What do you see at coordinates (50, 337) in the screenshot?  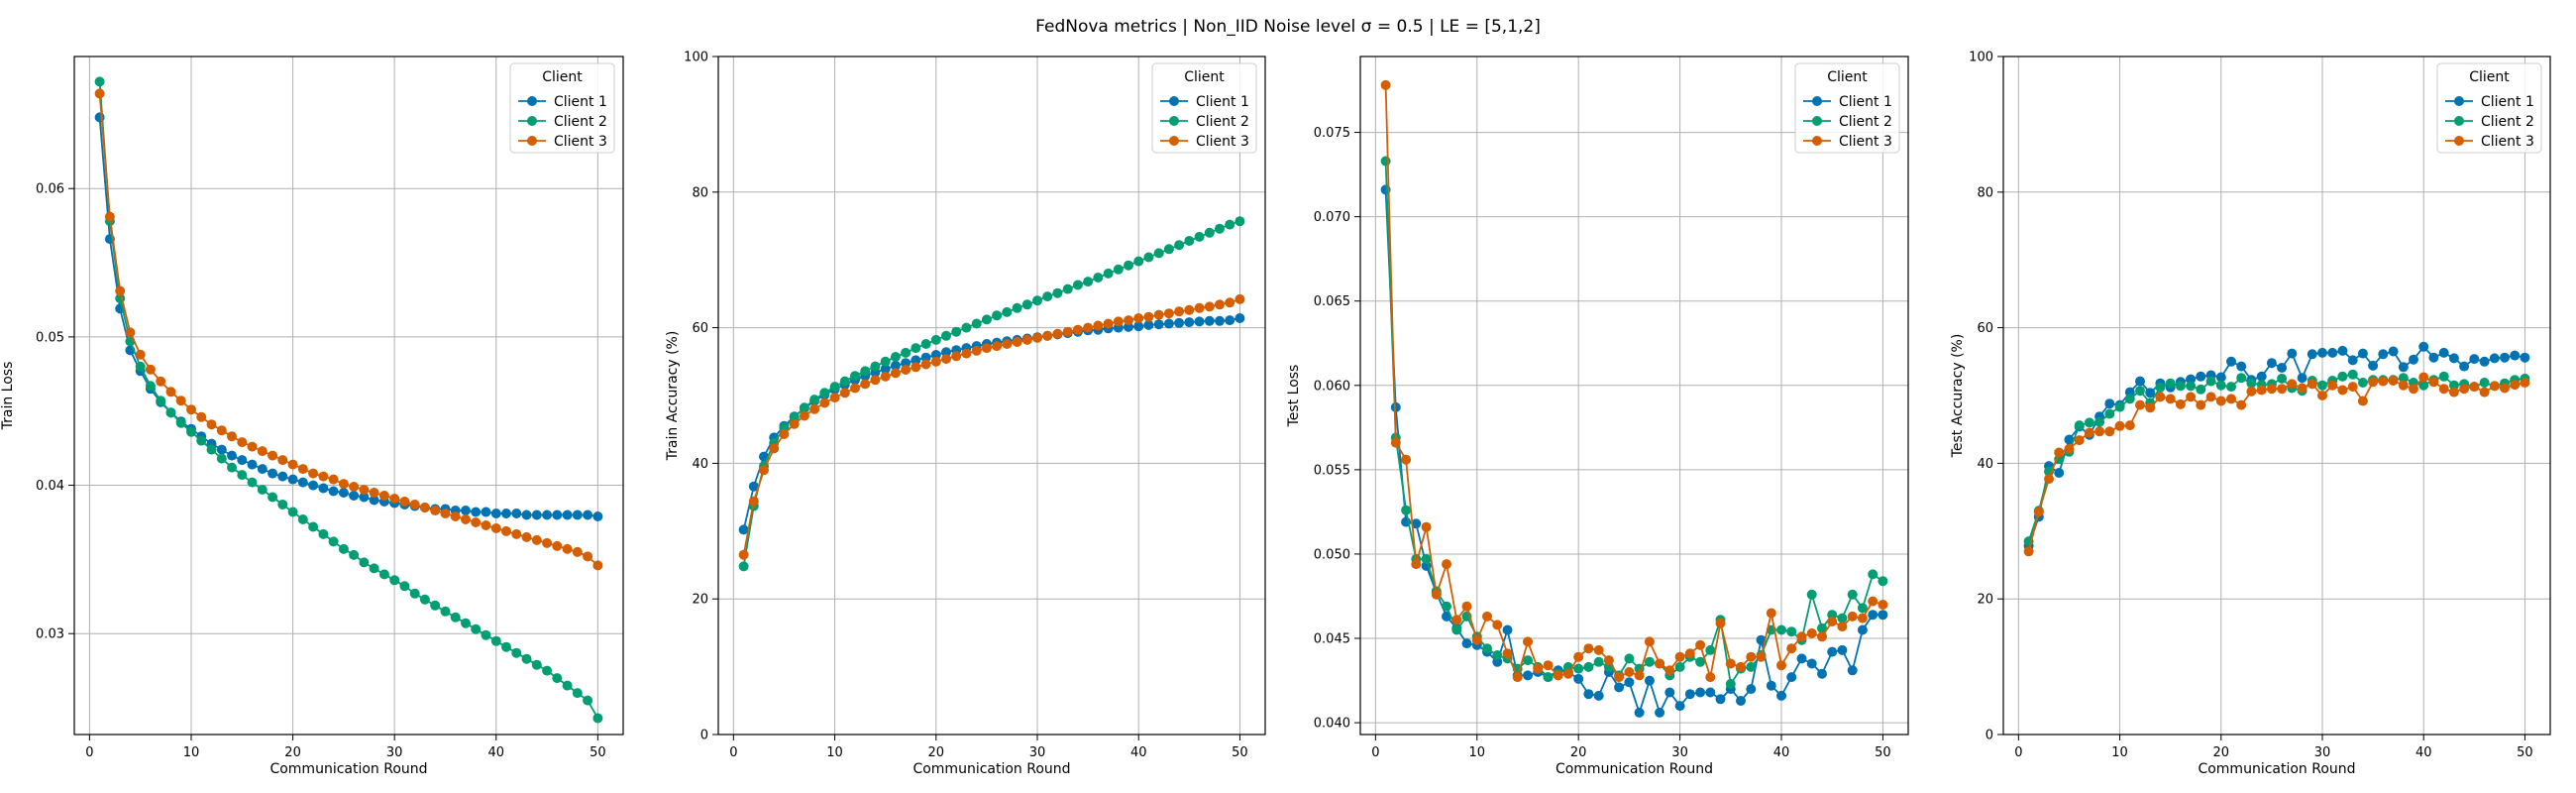 I see `y-tick-label: 0.05` at bounding box center [50, 337].